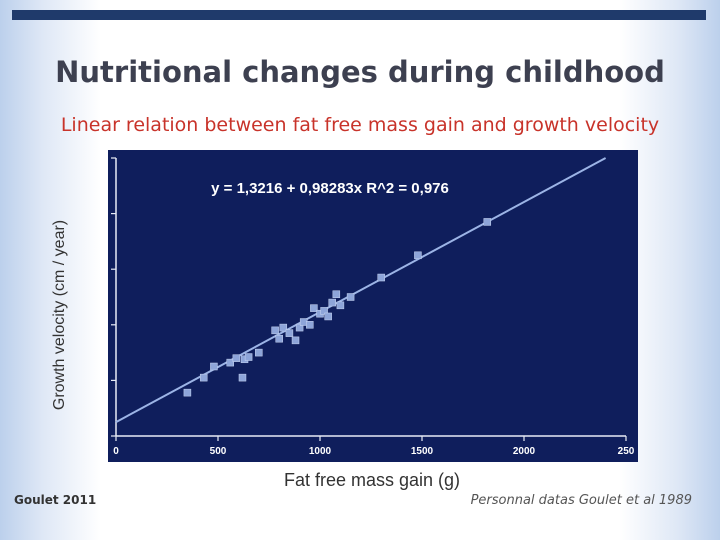 The width and height of the screenshot is (720, 540). What do you see at coordinates (104, 270) in the screenshot?
I see `y-tick-label: 3` at bounding box center [104, 270].